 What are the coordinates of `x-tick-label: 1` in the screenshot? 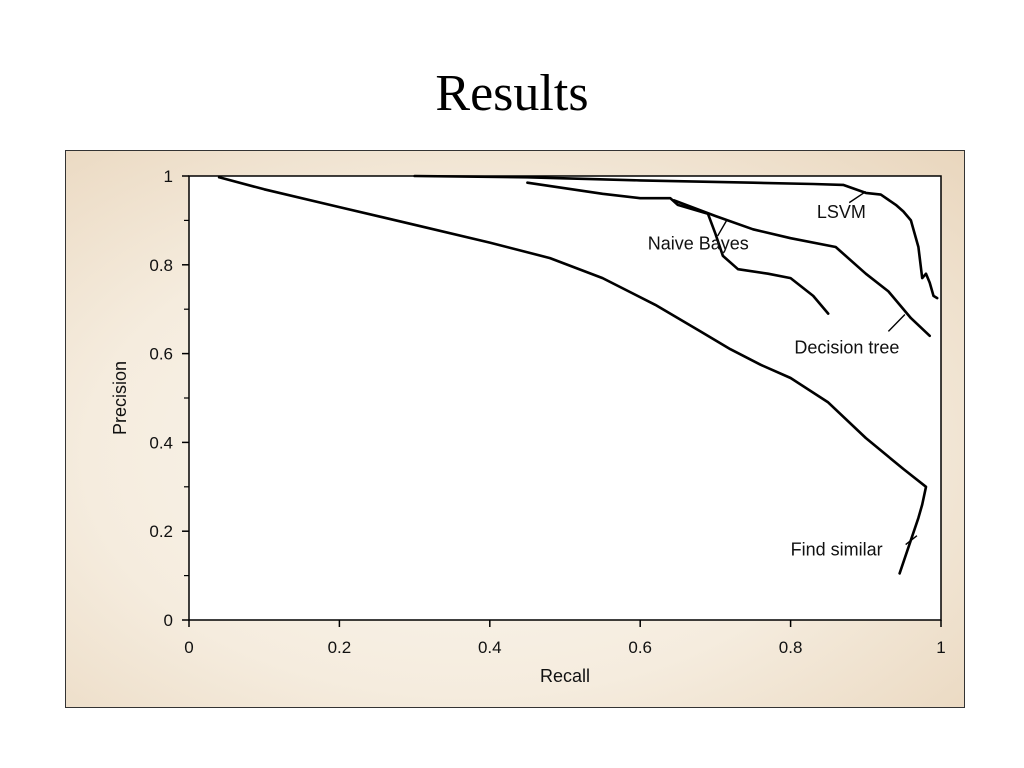 It's located at (940, 647).